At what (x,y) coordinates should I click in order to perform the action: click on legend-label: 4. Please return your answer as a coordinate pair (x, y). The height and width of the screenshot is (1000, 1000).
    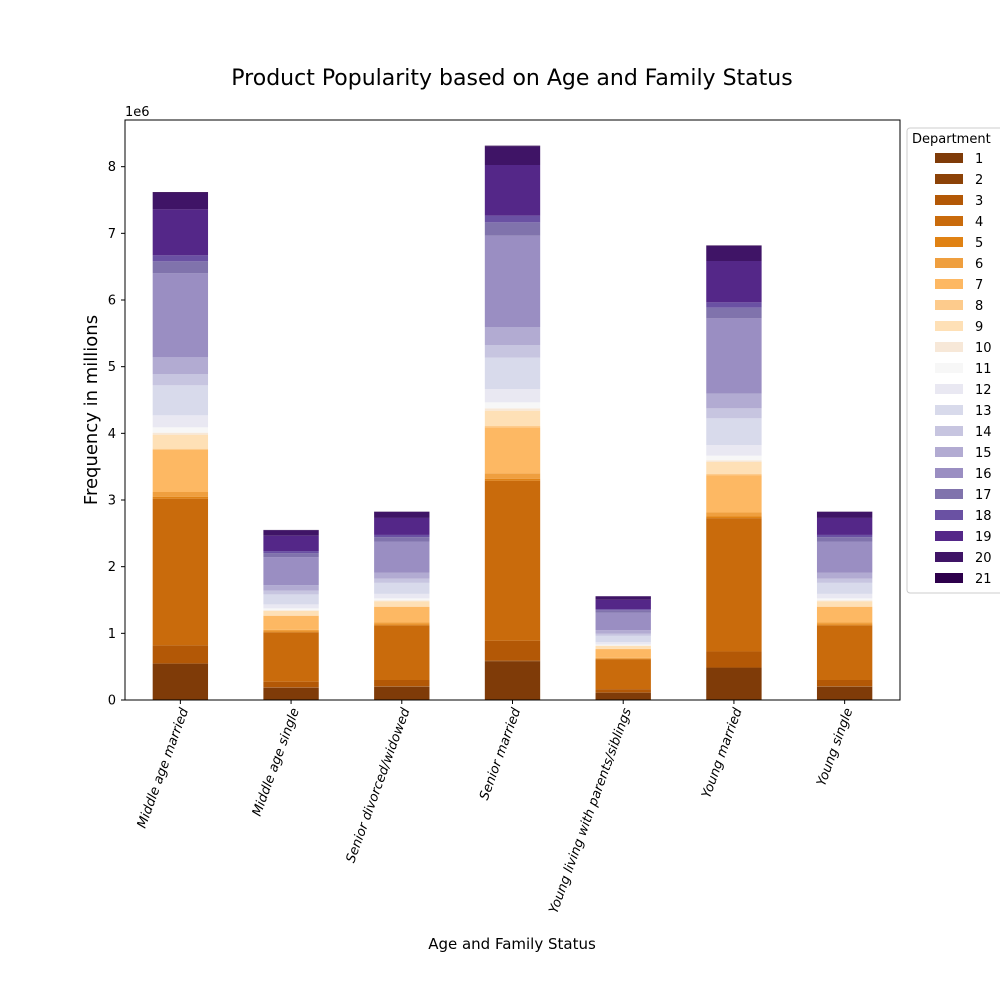
    Looking at the image, I should click on (979, 222).